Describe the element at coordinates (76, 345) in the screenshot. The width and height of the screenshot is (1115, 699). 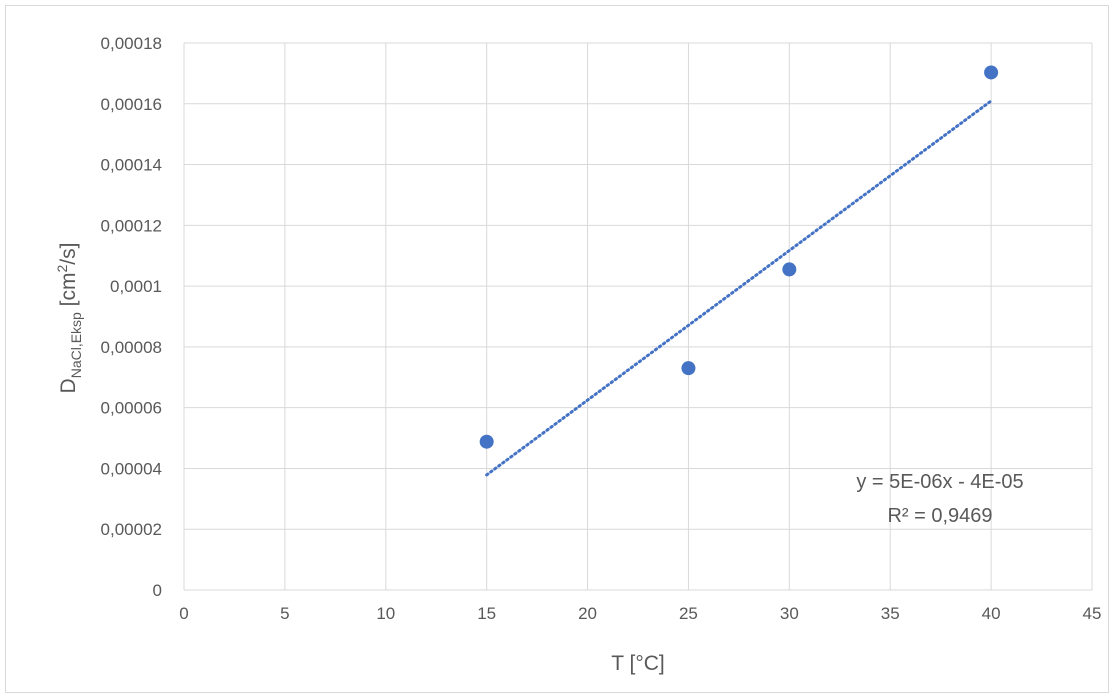
I see `y-axis-title-subscript: NaCl,Eksp` at that location.